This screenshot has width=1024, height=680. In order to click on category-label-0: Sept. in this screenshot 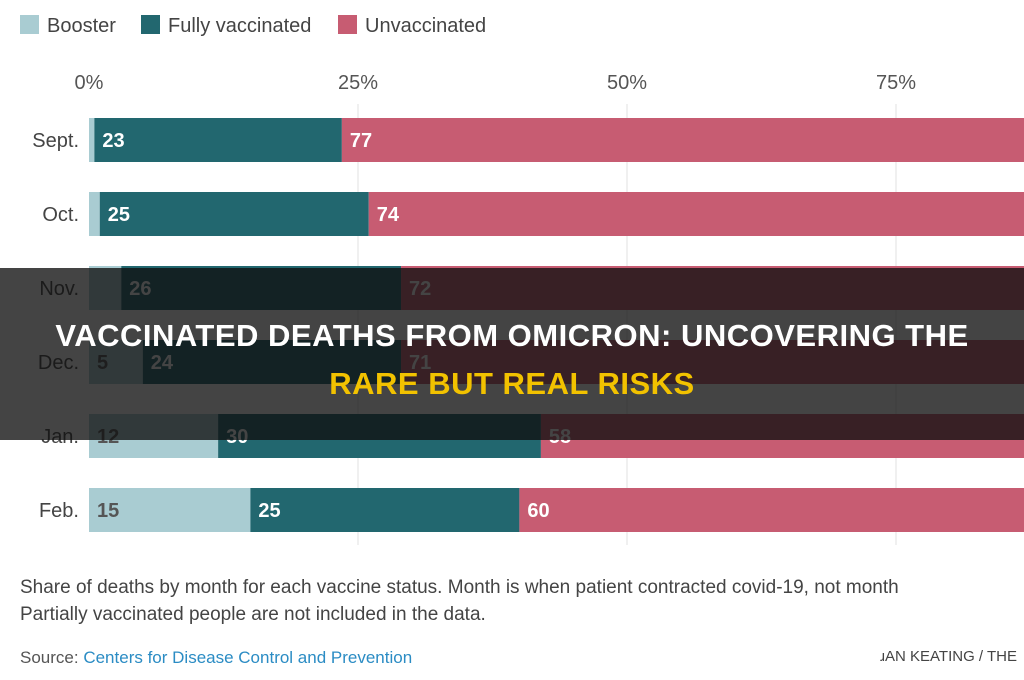, I will do `click(55, 141)`.